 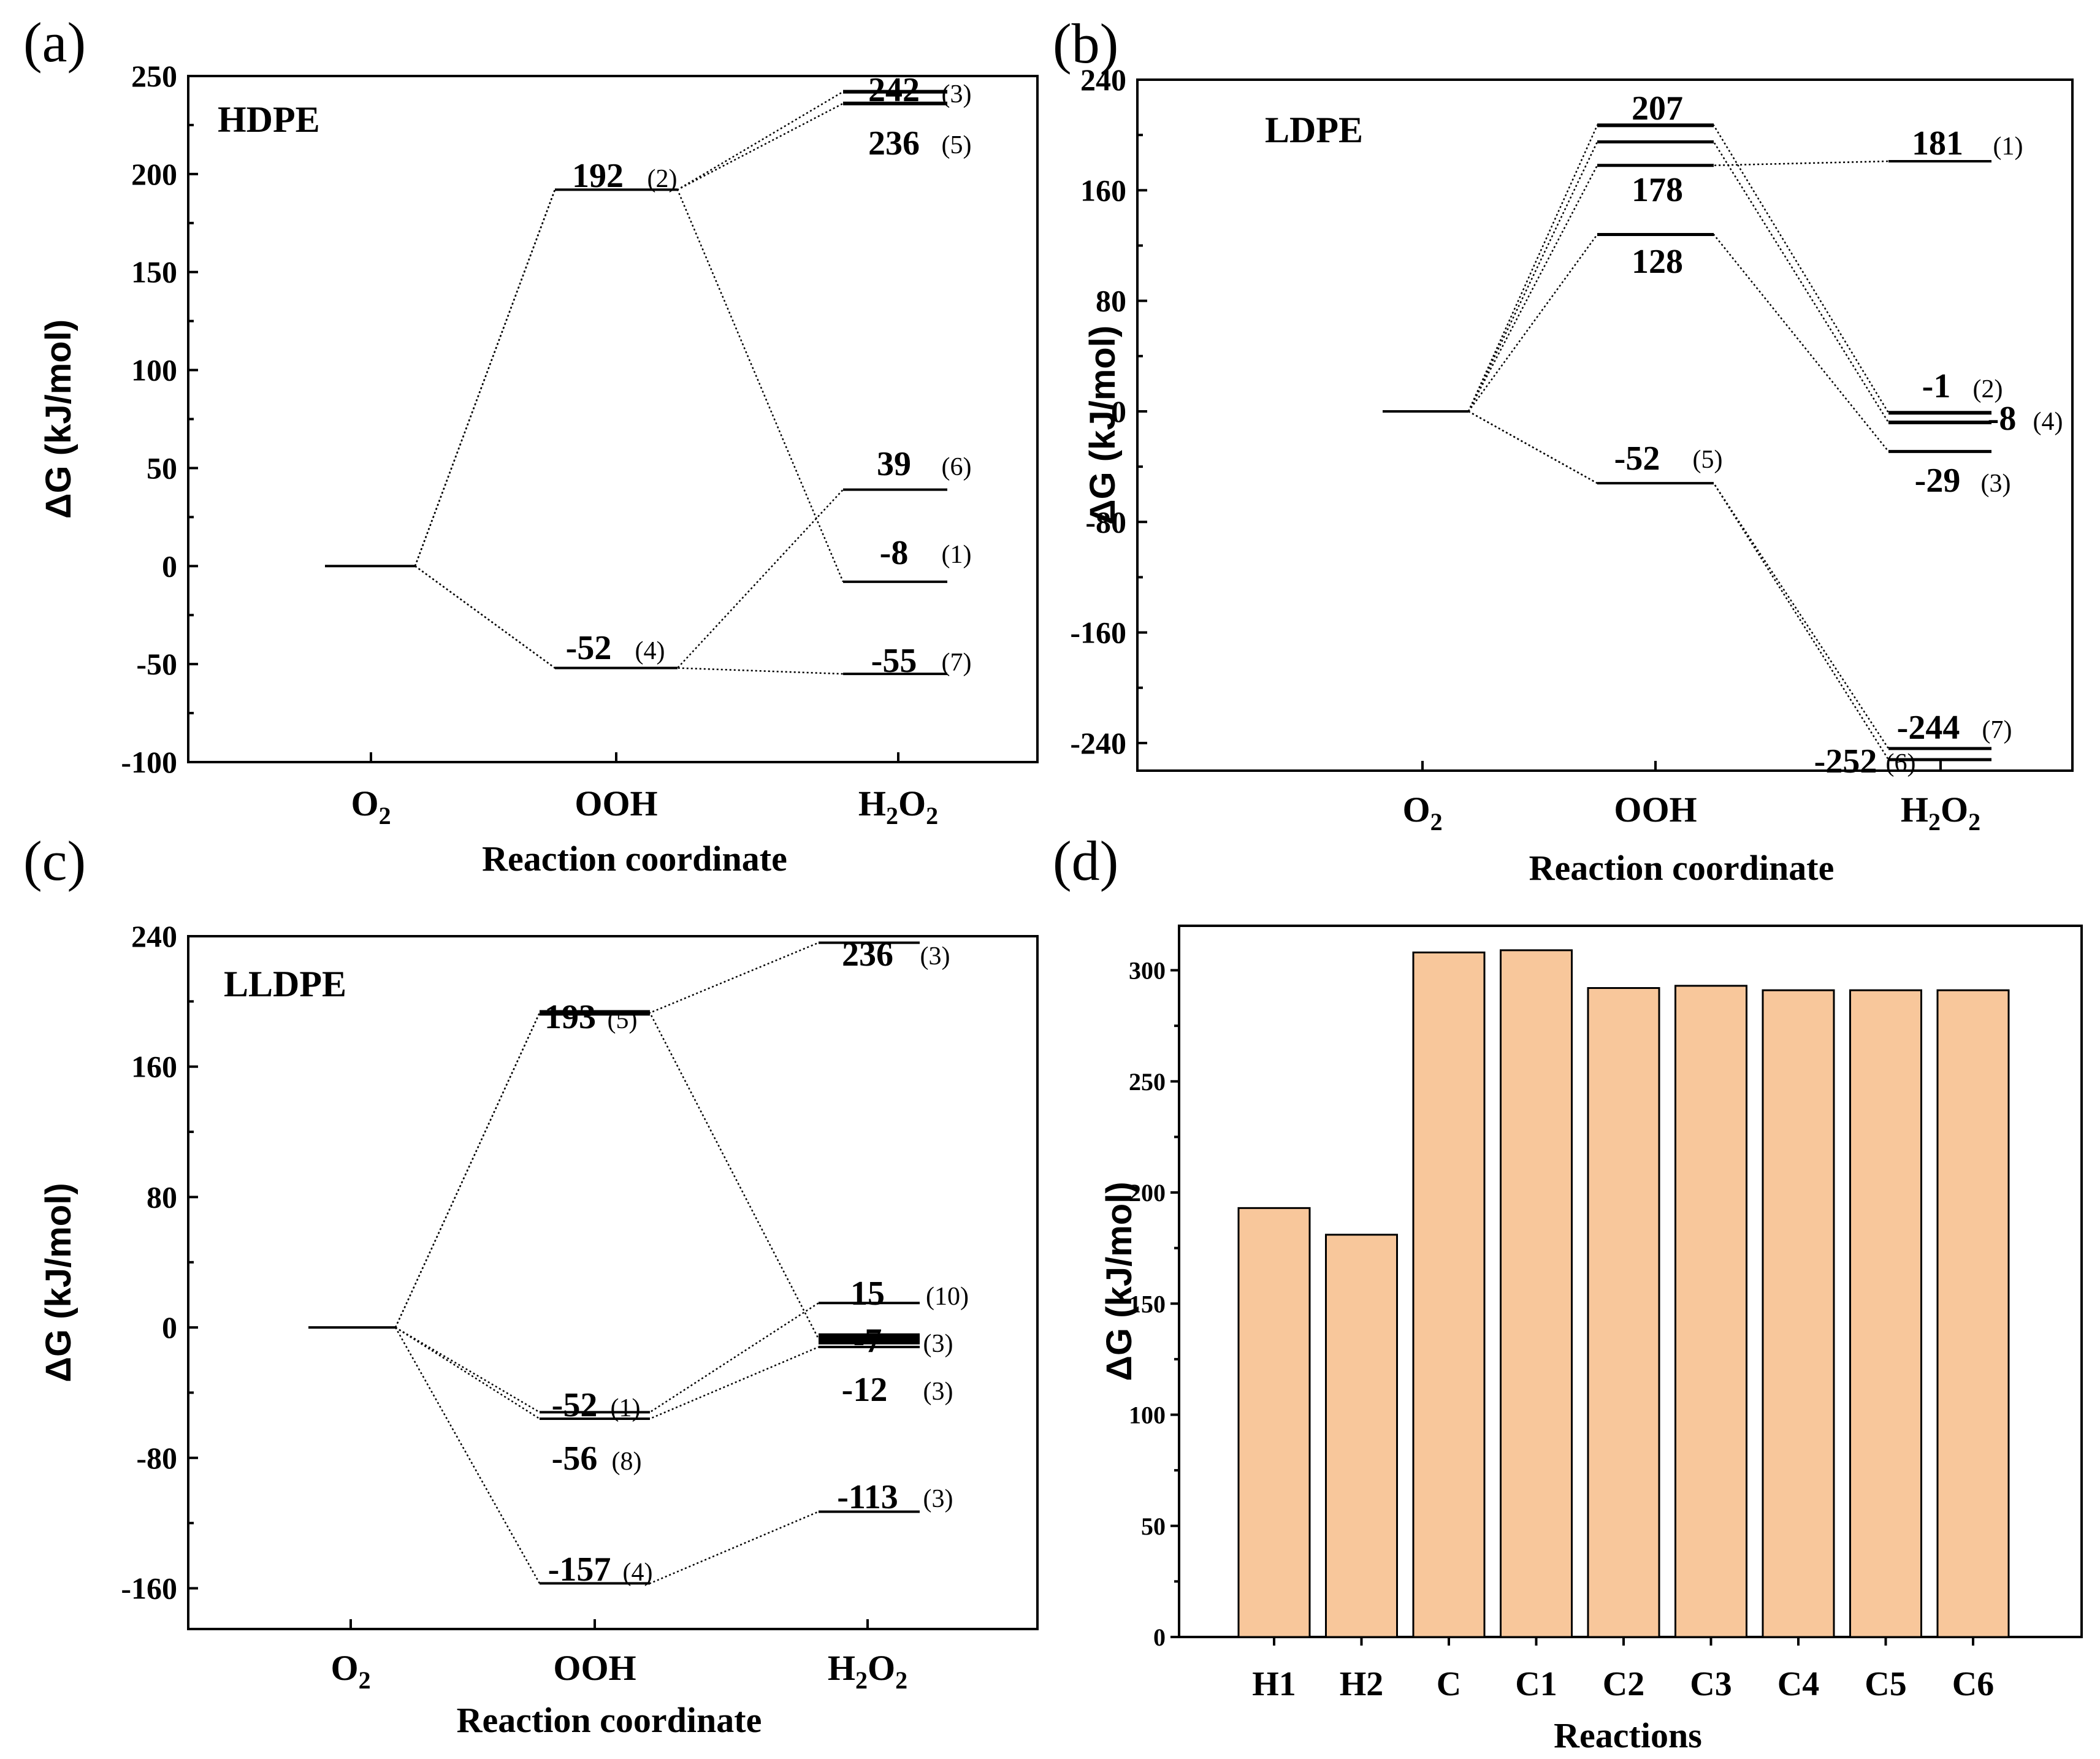 What do you see at coordinates (1111, 301) in the screenshot?
I see `y-tick-label: 80` at bounding box center [1111, 301].